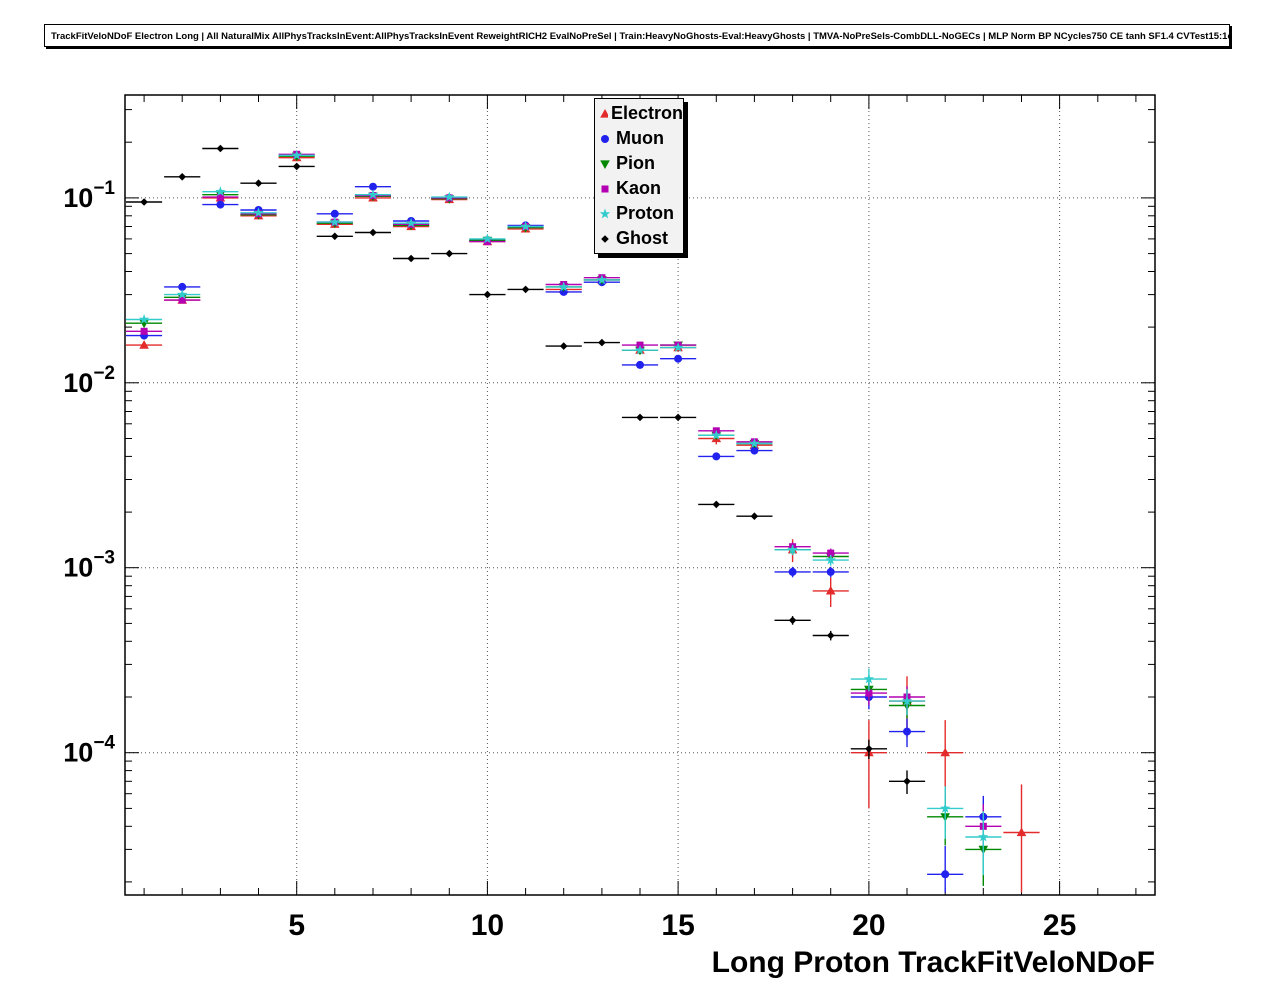 Image resolution: width=1276 pixels, height=996 pixels. I want to click on legend-item-muon: Muon, so click(640, 138).